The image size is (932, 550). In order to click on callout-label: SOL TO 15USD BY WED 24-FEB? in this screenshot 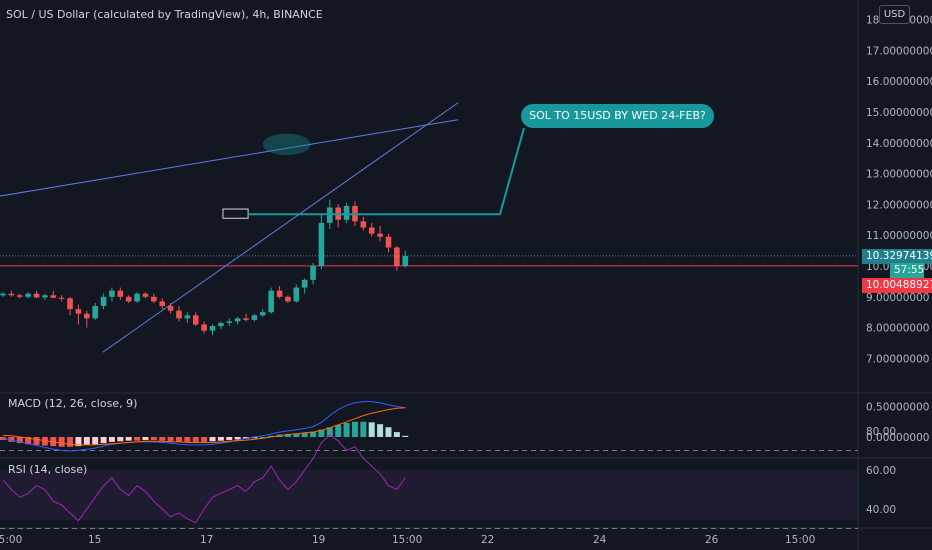, I will do `click(617, 116)`.